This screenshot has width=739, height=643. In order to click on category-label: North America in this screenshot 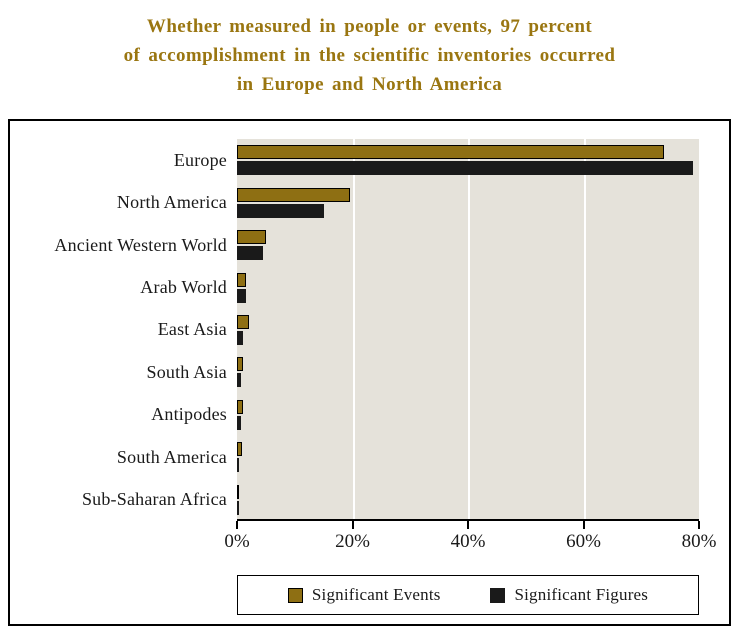, I will do `click(171, 202)`.